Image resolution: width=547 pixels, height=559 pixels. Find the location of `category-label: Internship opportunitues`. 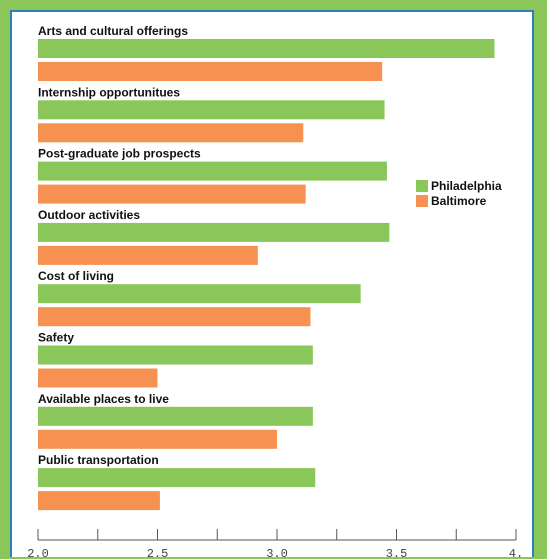

category-label: Internship opportunitues is located at coordinates (109, 92).